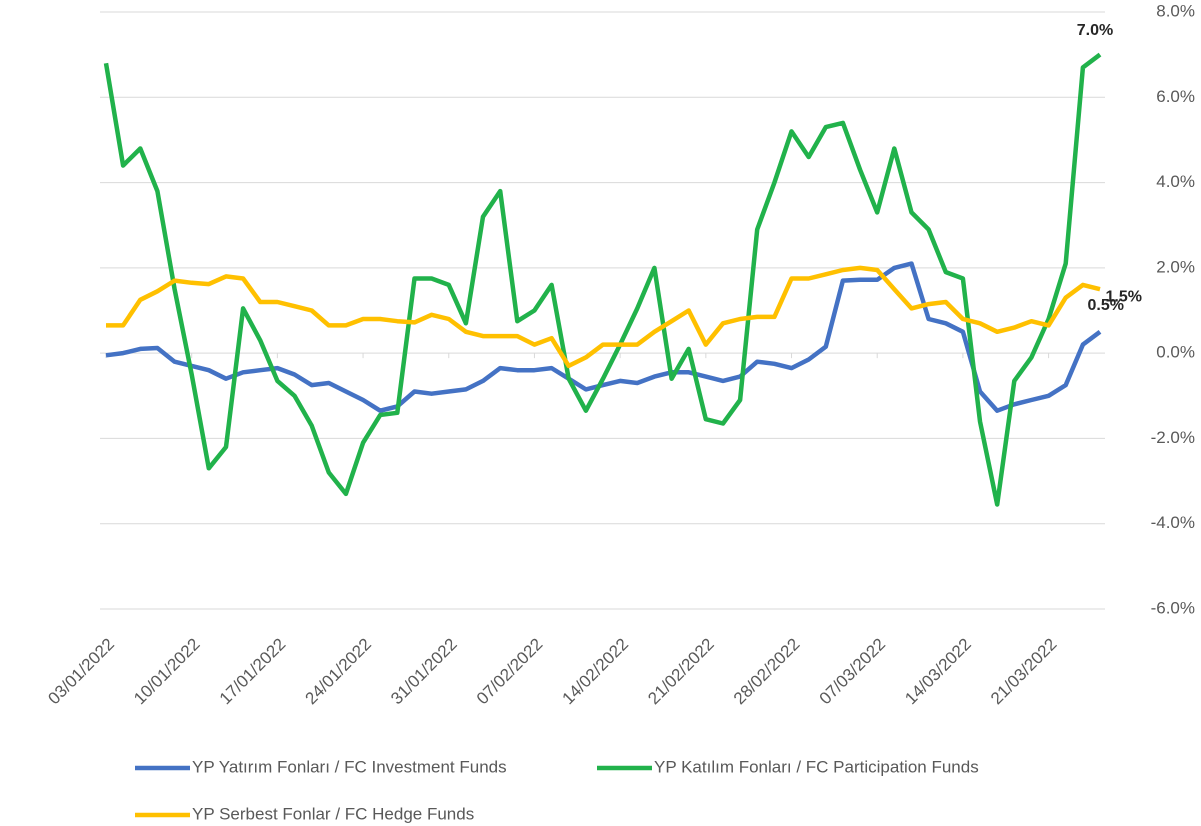  What do you see at coordinates (1175, 352) in the screenshot?
I see `y-tick-label: 0.0%` at bounding box center [1175, 352].